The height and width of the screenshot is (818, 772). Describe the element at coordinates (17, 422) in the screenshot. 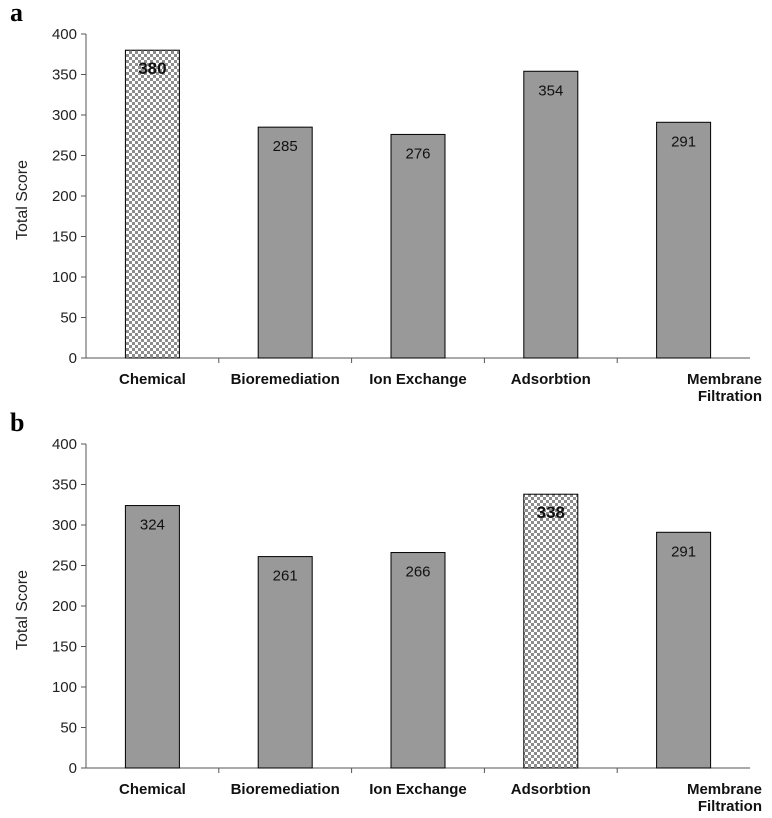

I see `panel-label: b` at that location.